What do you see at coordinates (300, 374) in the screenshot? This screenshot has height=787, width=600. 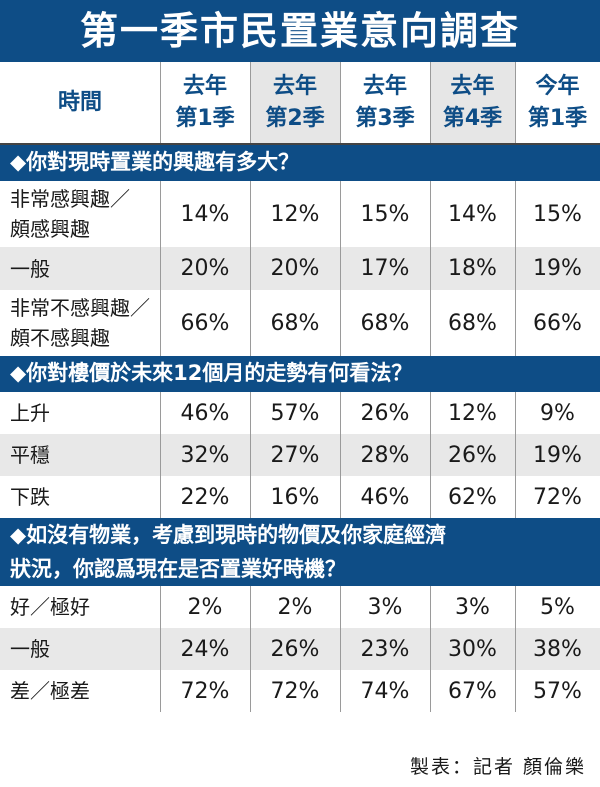 I see `section-question: ◆你對樓價於未來12個月的走勢有何看法？` at bounding box center [300, 374].